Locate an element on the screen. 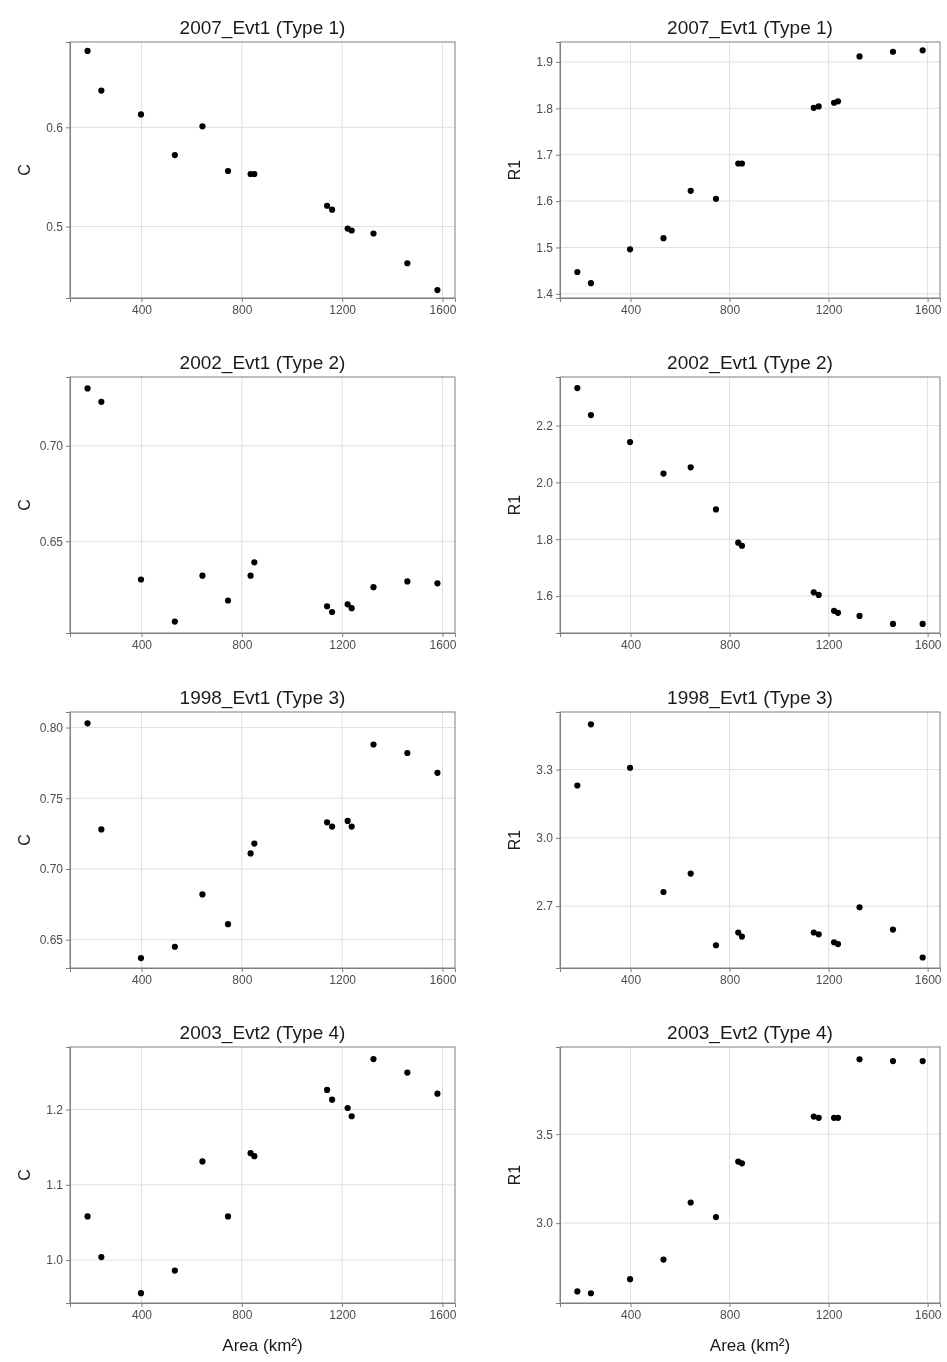  y-tick-label: 0.5 is located at coordinates (55, 226).